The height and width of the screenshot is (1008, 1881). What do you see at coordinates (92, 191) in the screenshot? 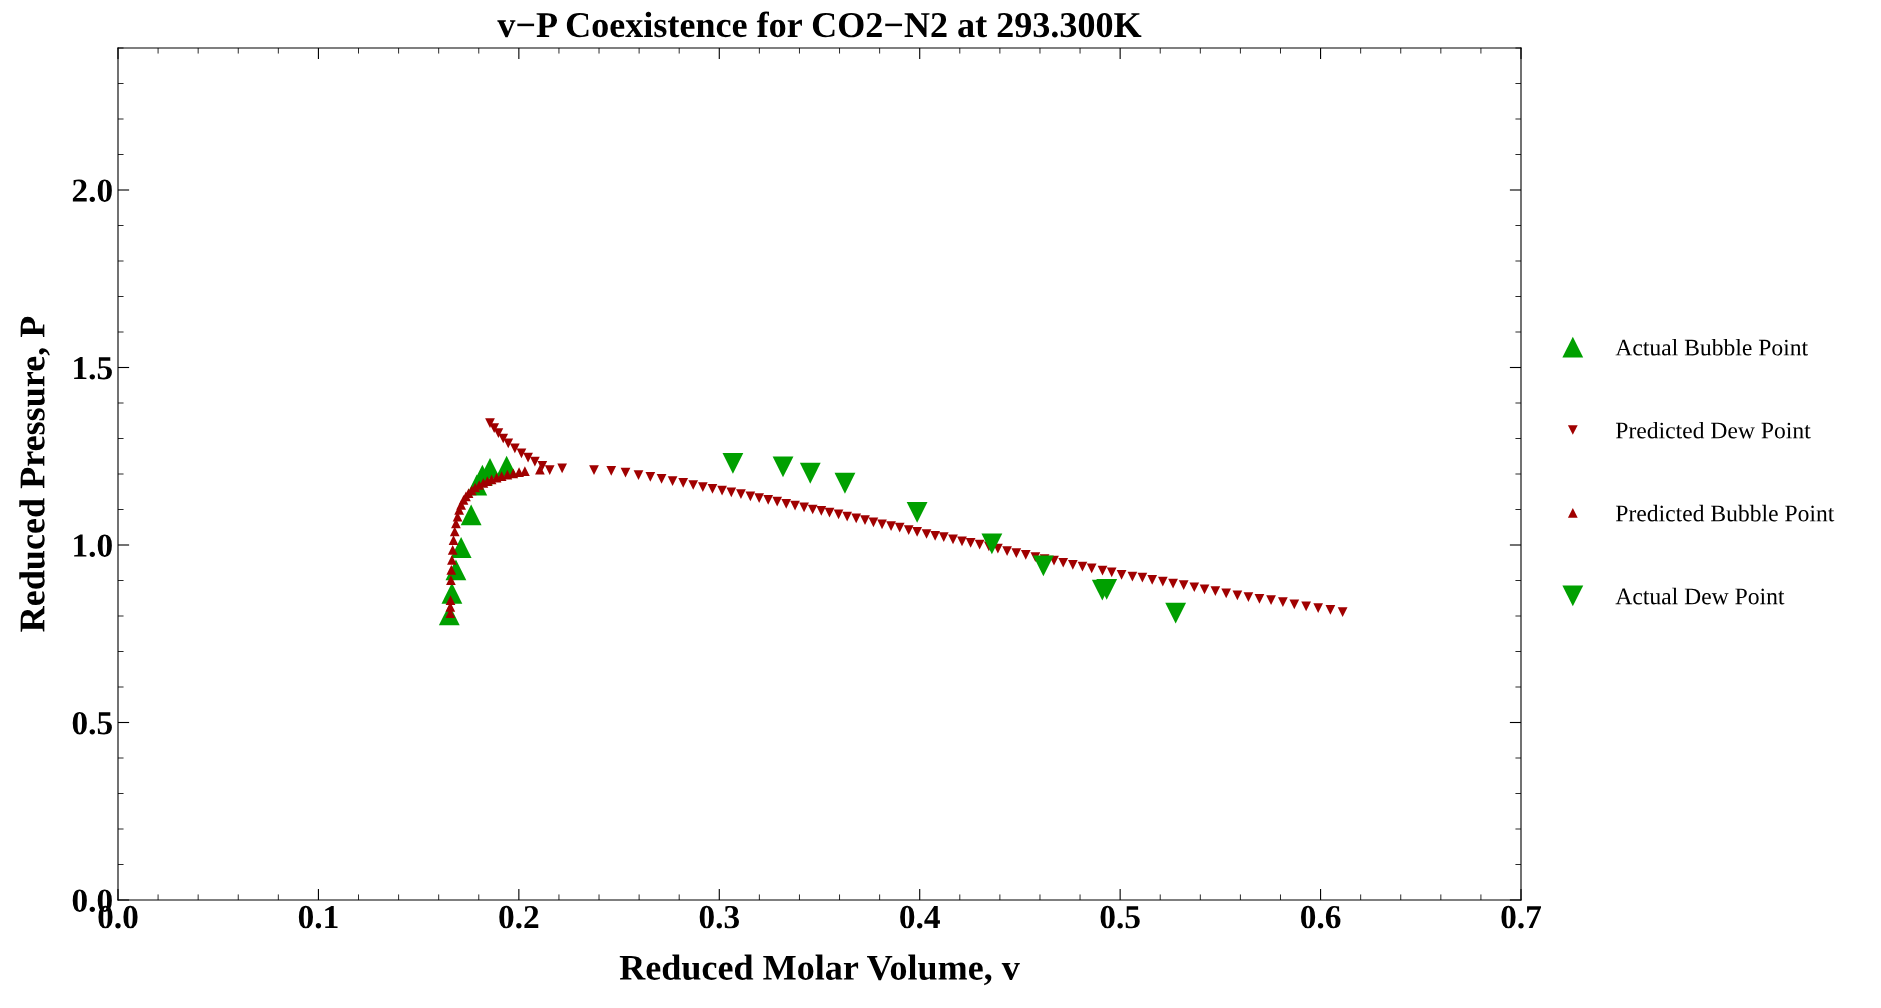
I see `y-tick-label: 2.0` at bounding box center [92, 191].